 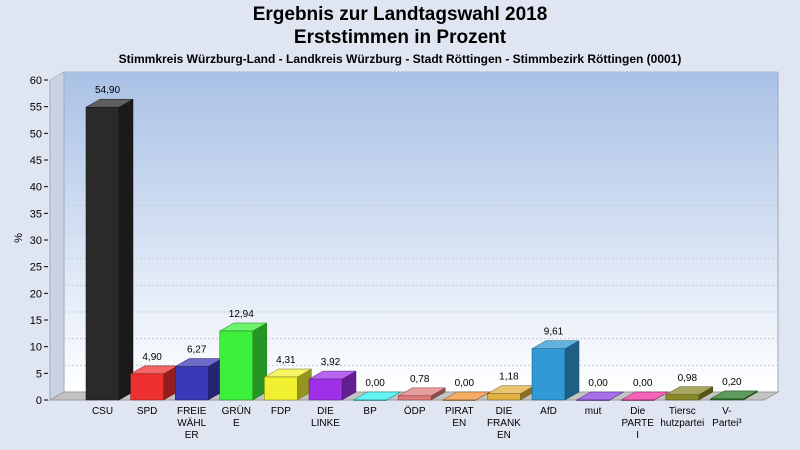 What do you see at coordinates (192, 423) in the screenshot?
I see `x-tick-label: FREIE WÄHL ER` at bounding box center [192, 423].